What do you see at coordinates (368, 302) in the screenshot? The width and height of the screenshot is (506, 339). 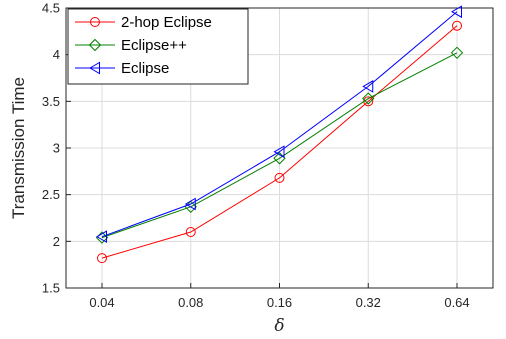 I see `x-tick-label: 0.32` at bounding box center [368, 302].